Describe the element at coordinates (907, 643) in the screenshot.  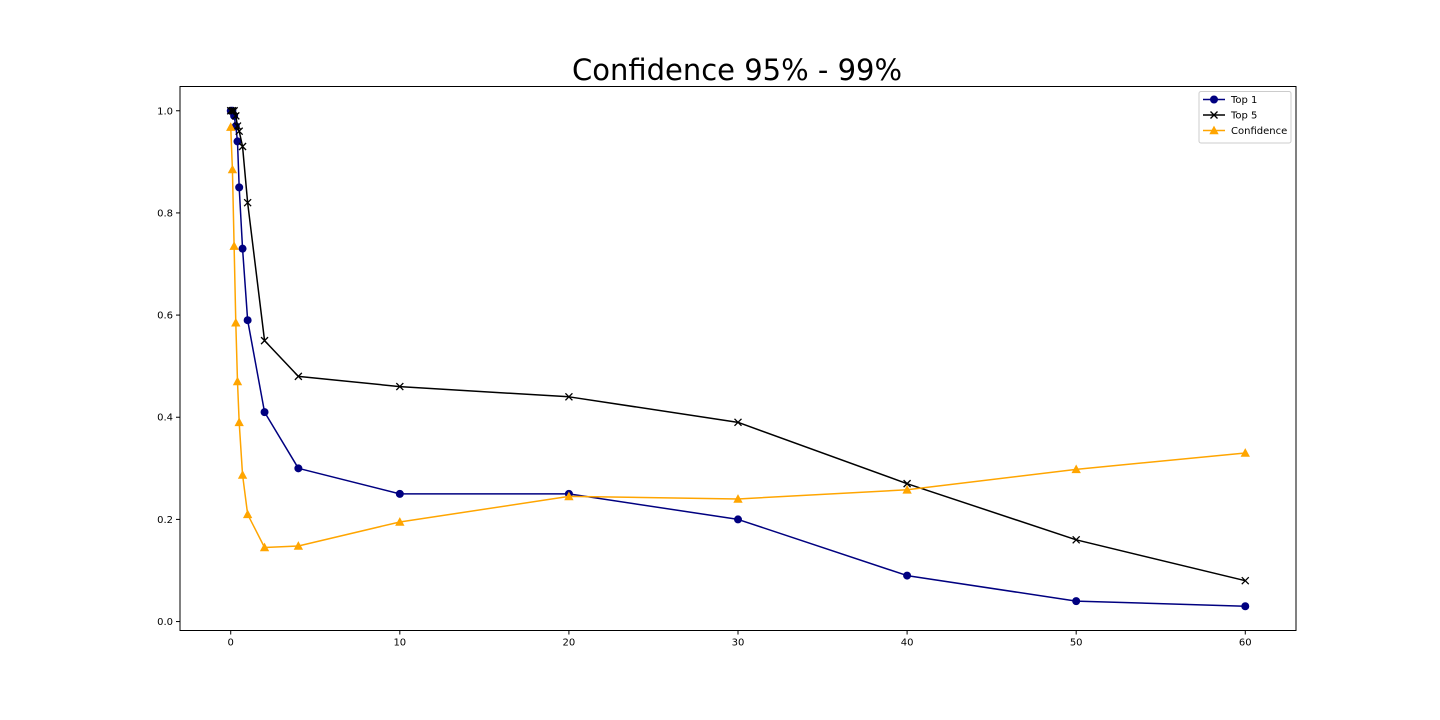
I see `x-tick-label: 40` at that location.